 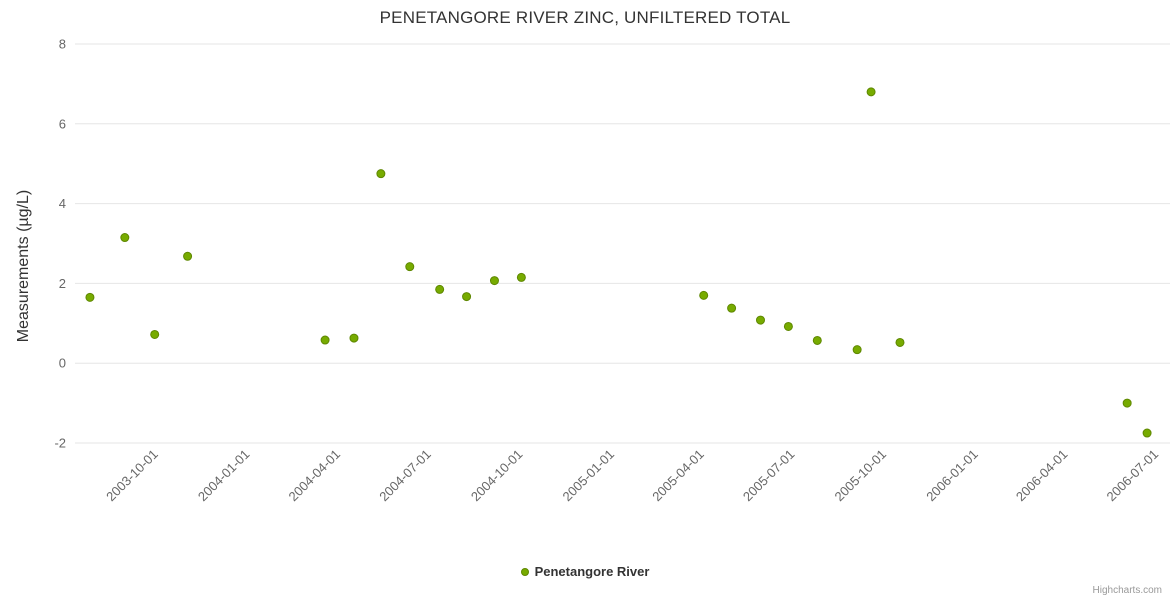 I want to click on x-tick-label: 2006-04-01, so click(x=1042, y=476).